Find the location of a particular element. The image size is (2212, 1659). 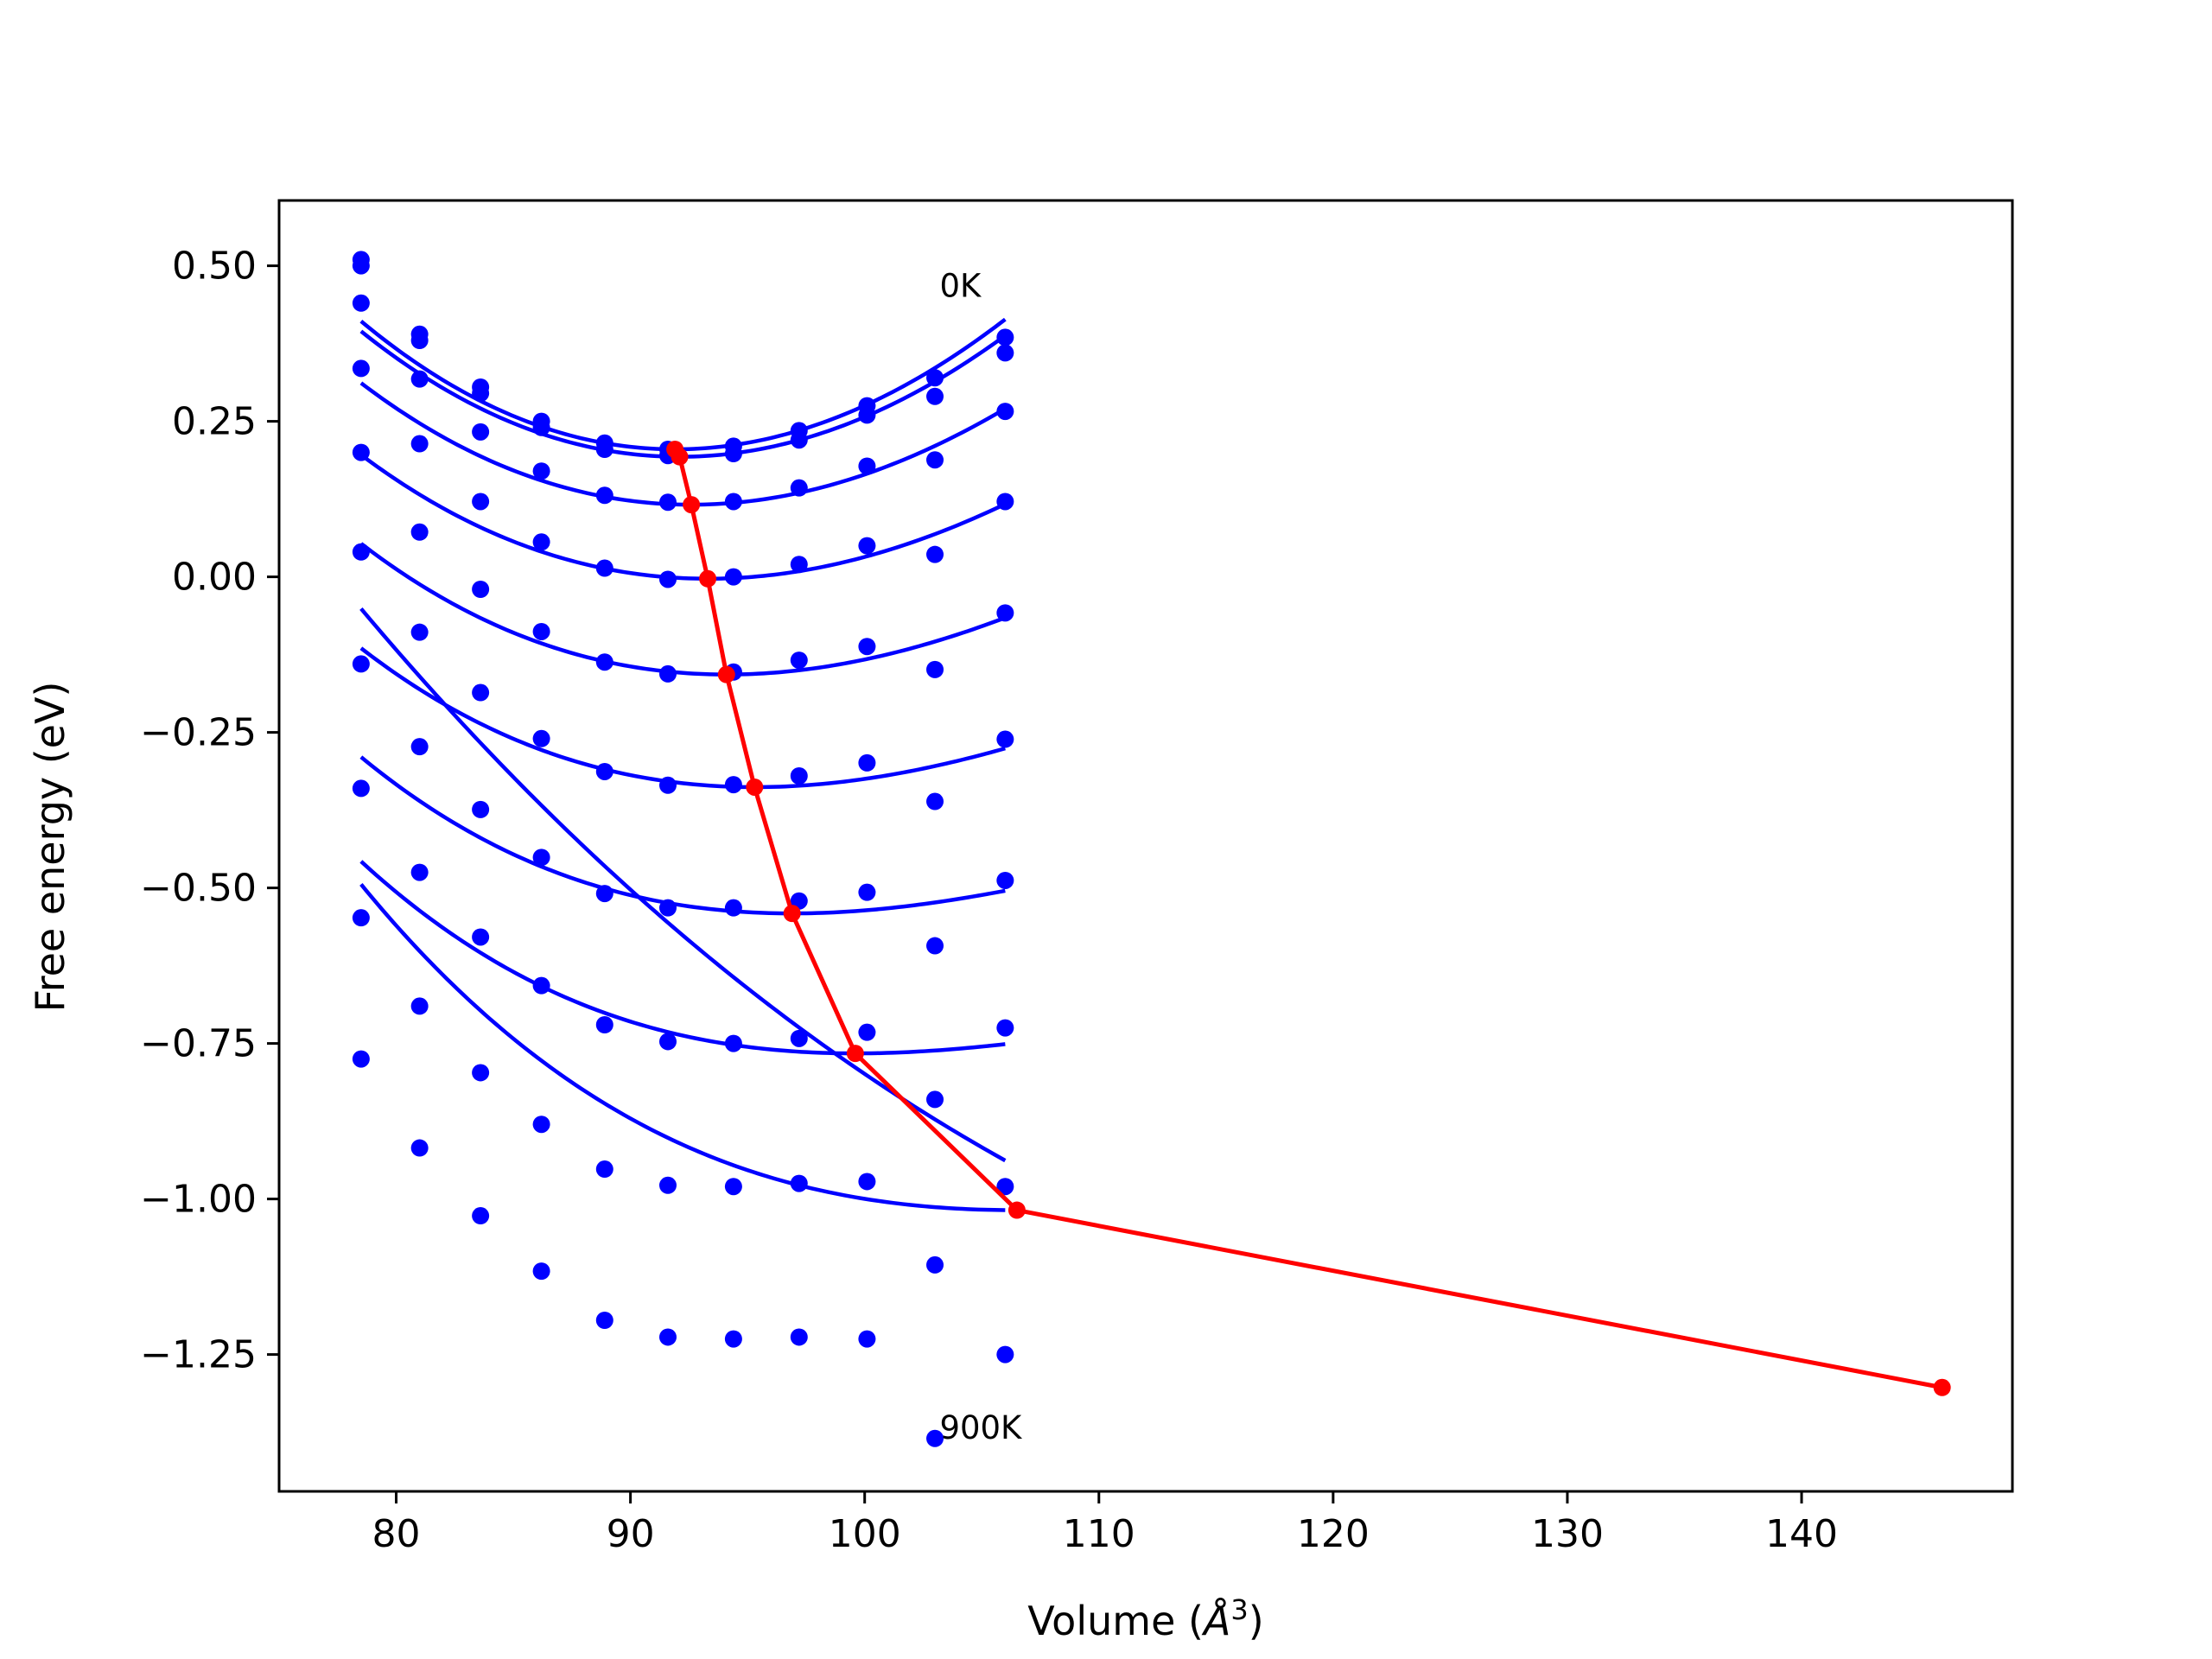

y-tick-label: −1.25 is located at coordinates (198, 1355).